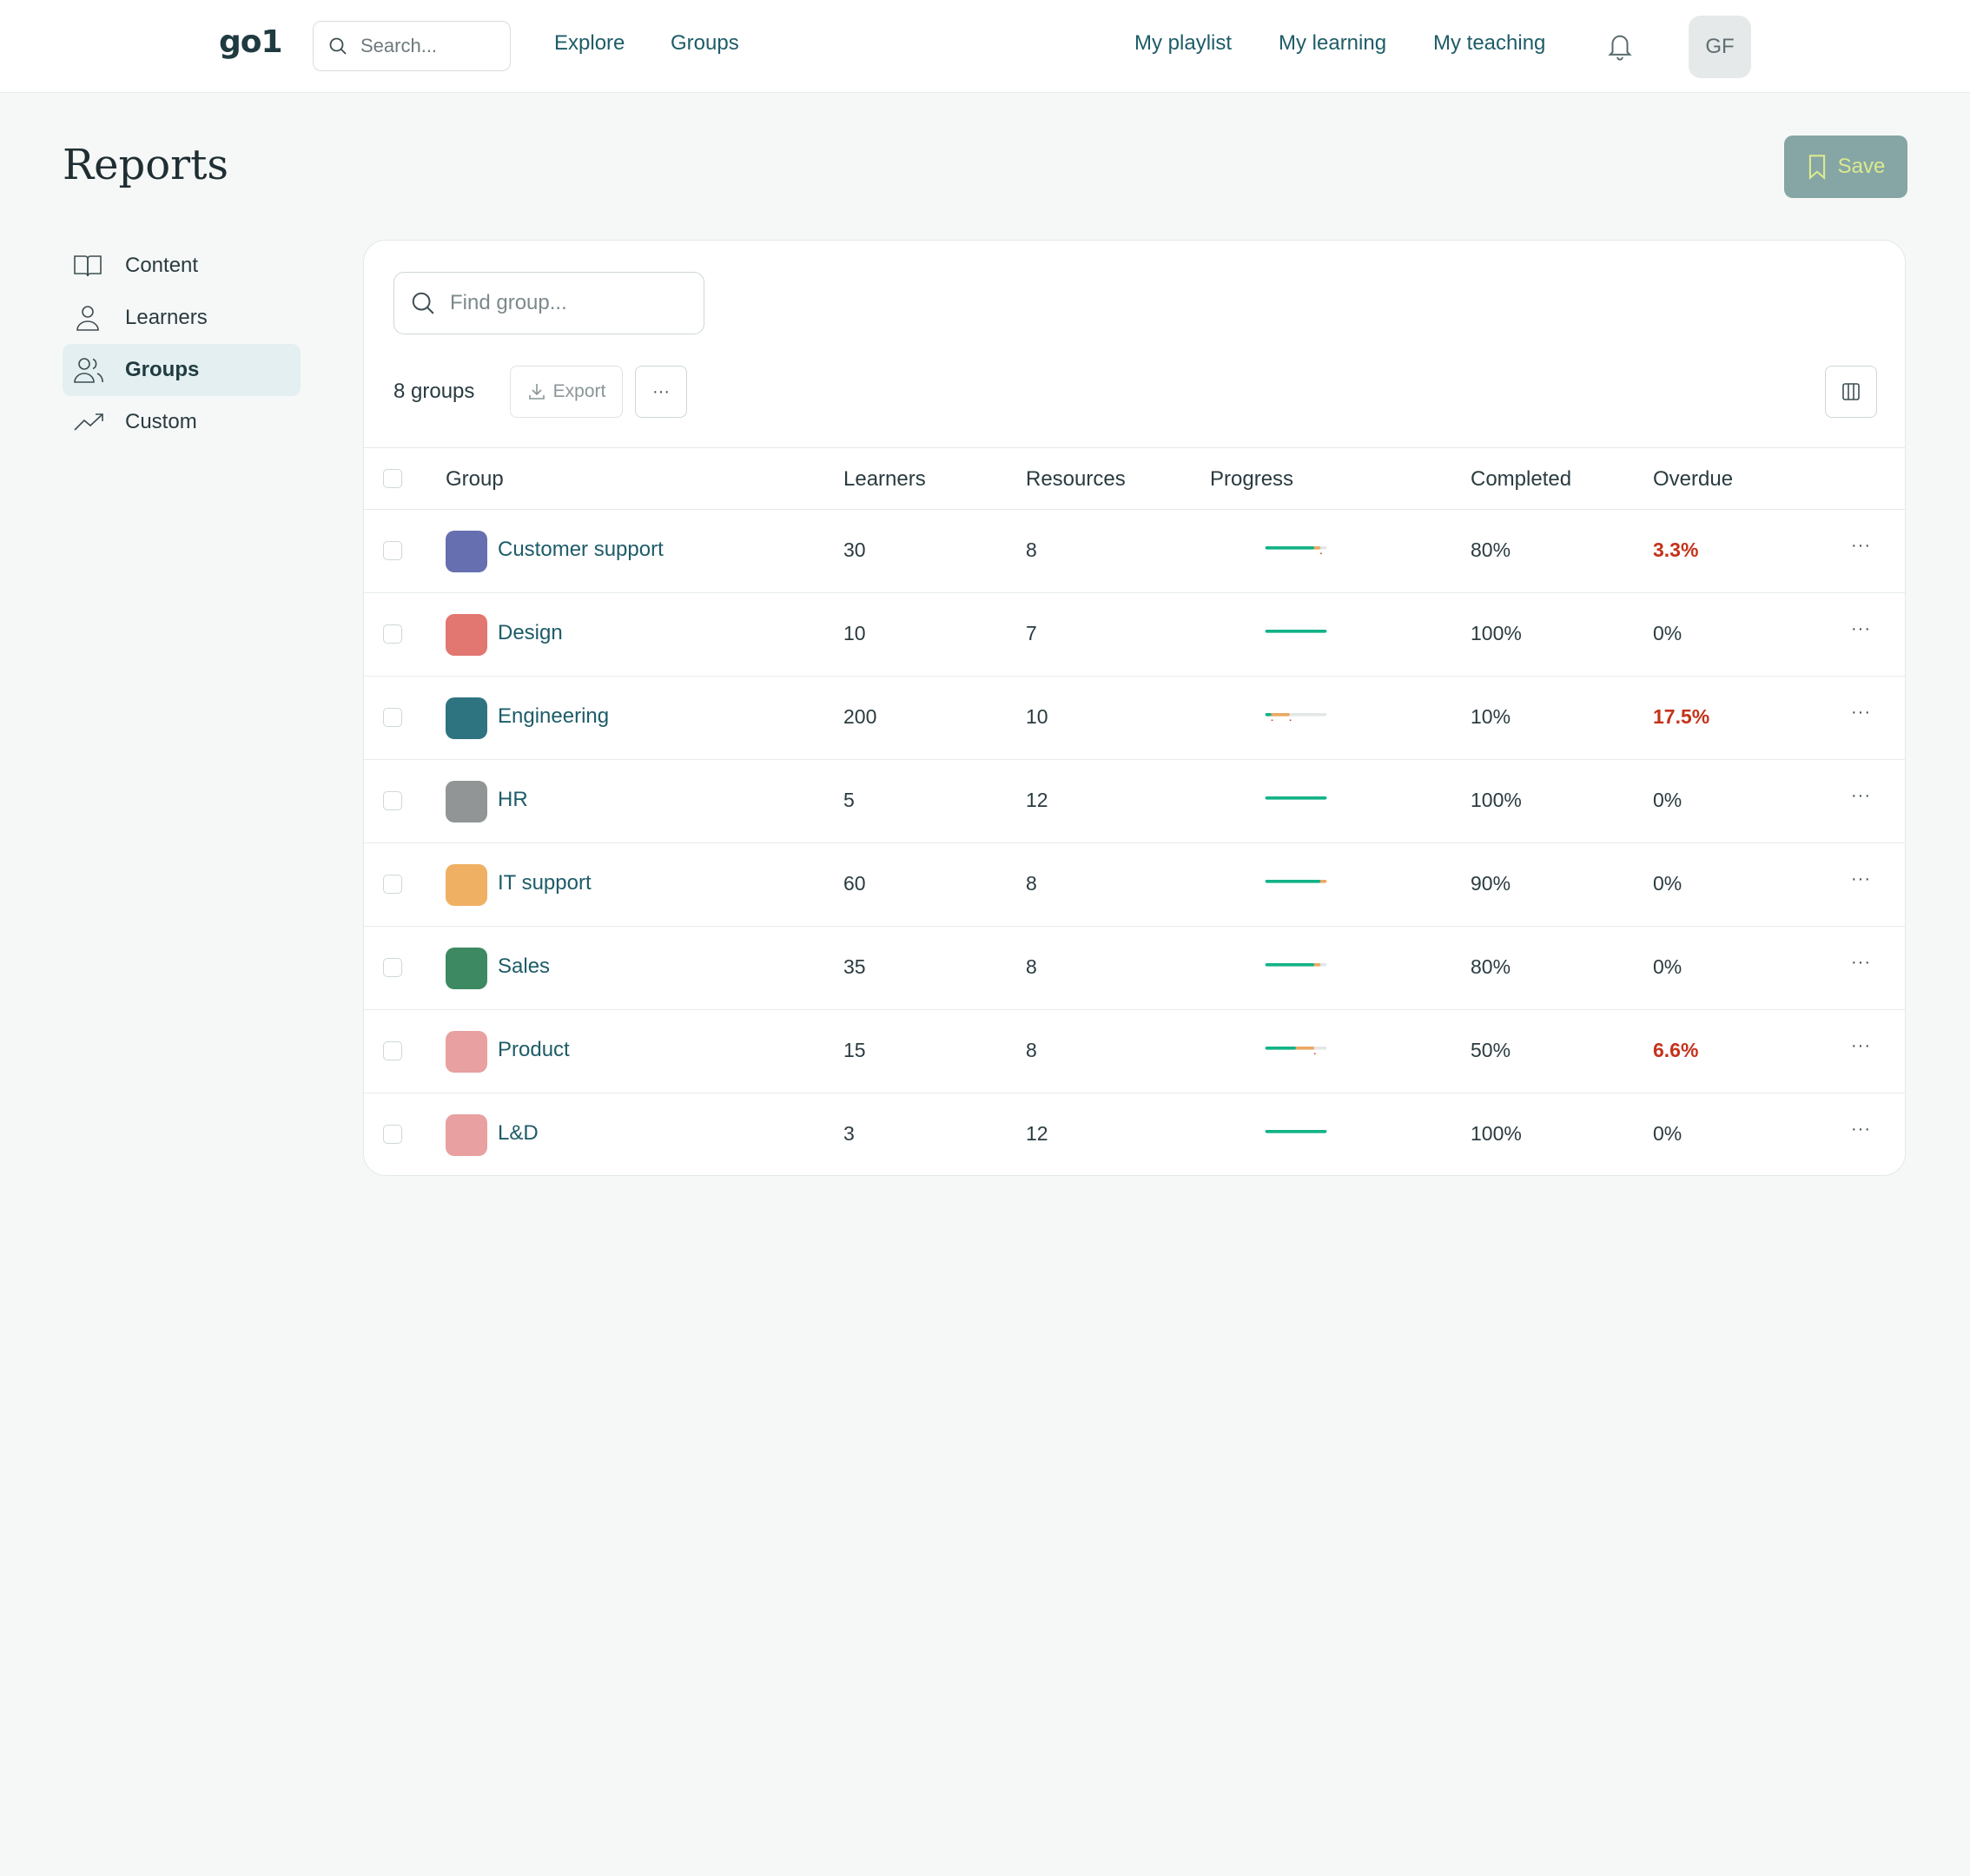 The width and height of the screenshot is (1970, 1876). What do you see at coordinates (425, 46) in the screenshot?
I see `global-search-input` at bounding box center [425, 46].